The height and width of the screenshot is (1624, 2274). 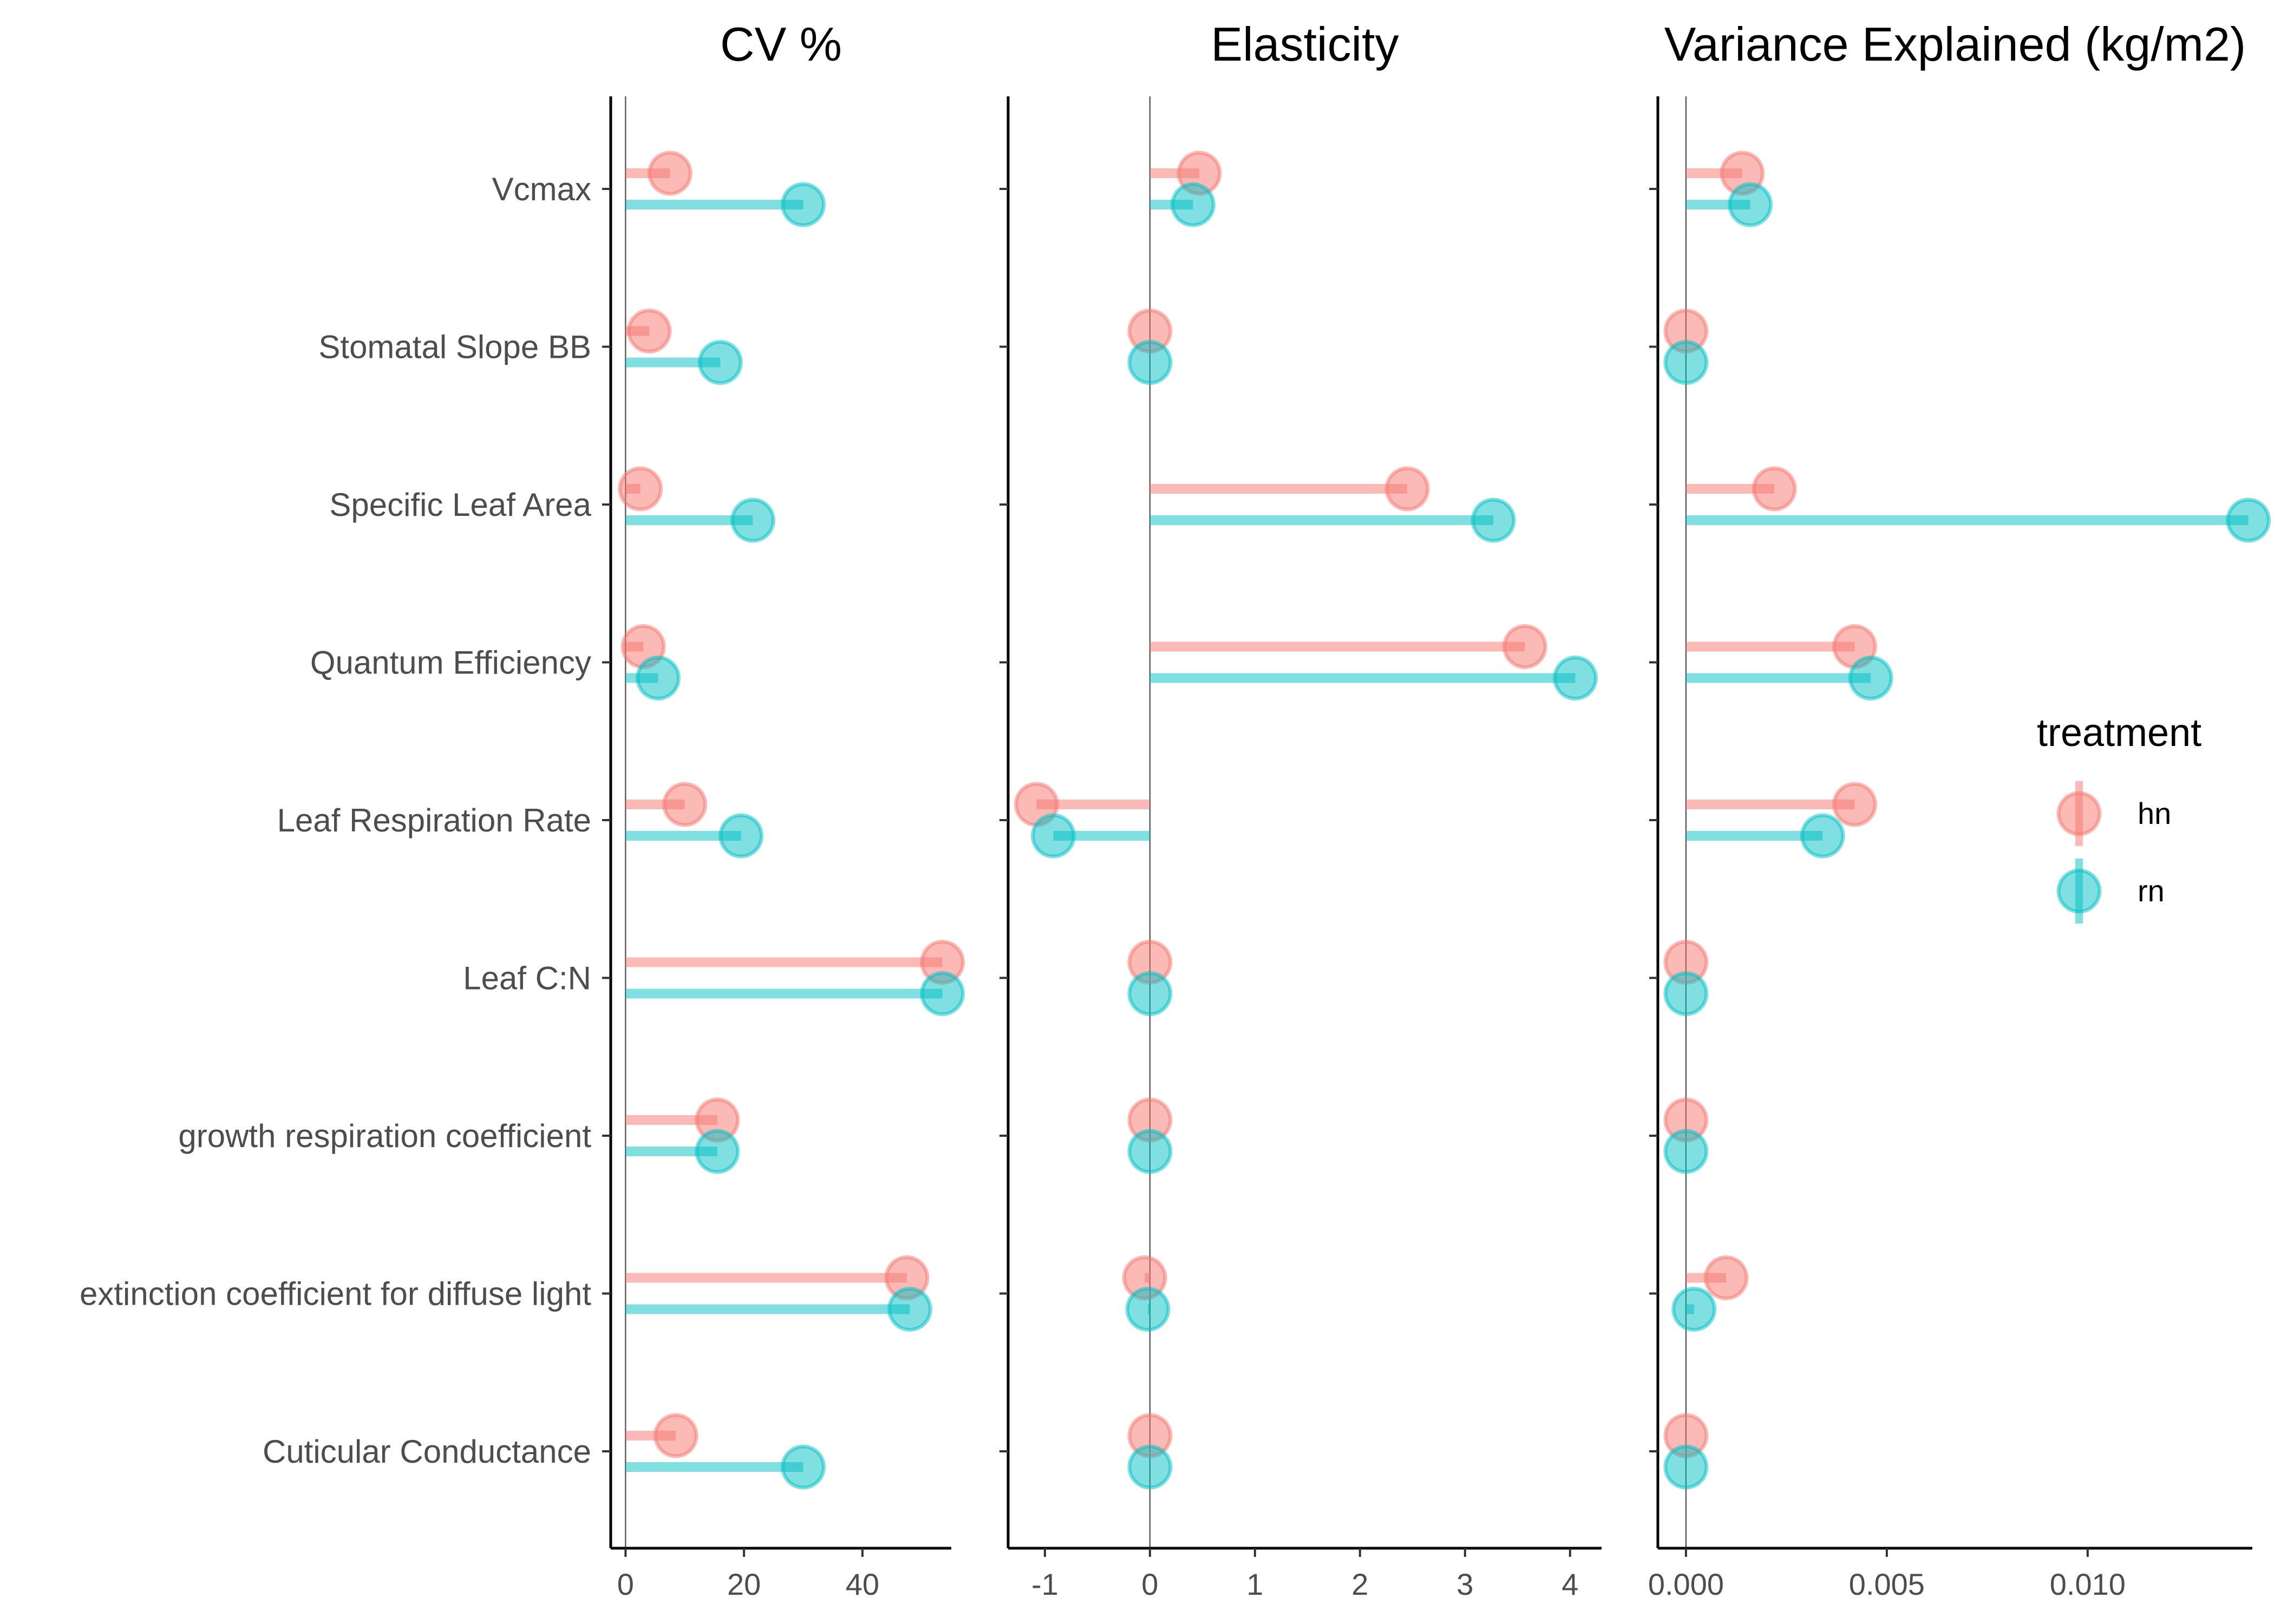 I want to click on lollipop-point-hn-extinction-coefficient-for-diffuse-light, so click(x=1726, y=1277).